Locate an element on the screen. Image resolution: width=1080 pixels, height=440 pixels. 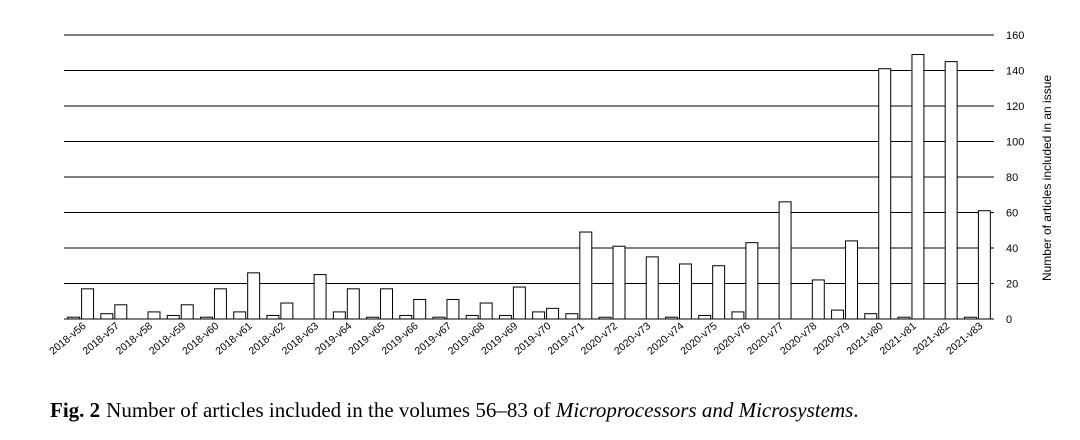
caption-end: . is located at coordinates (856, 410).